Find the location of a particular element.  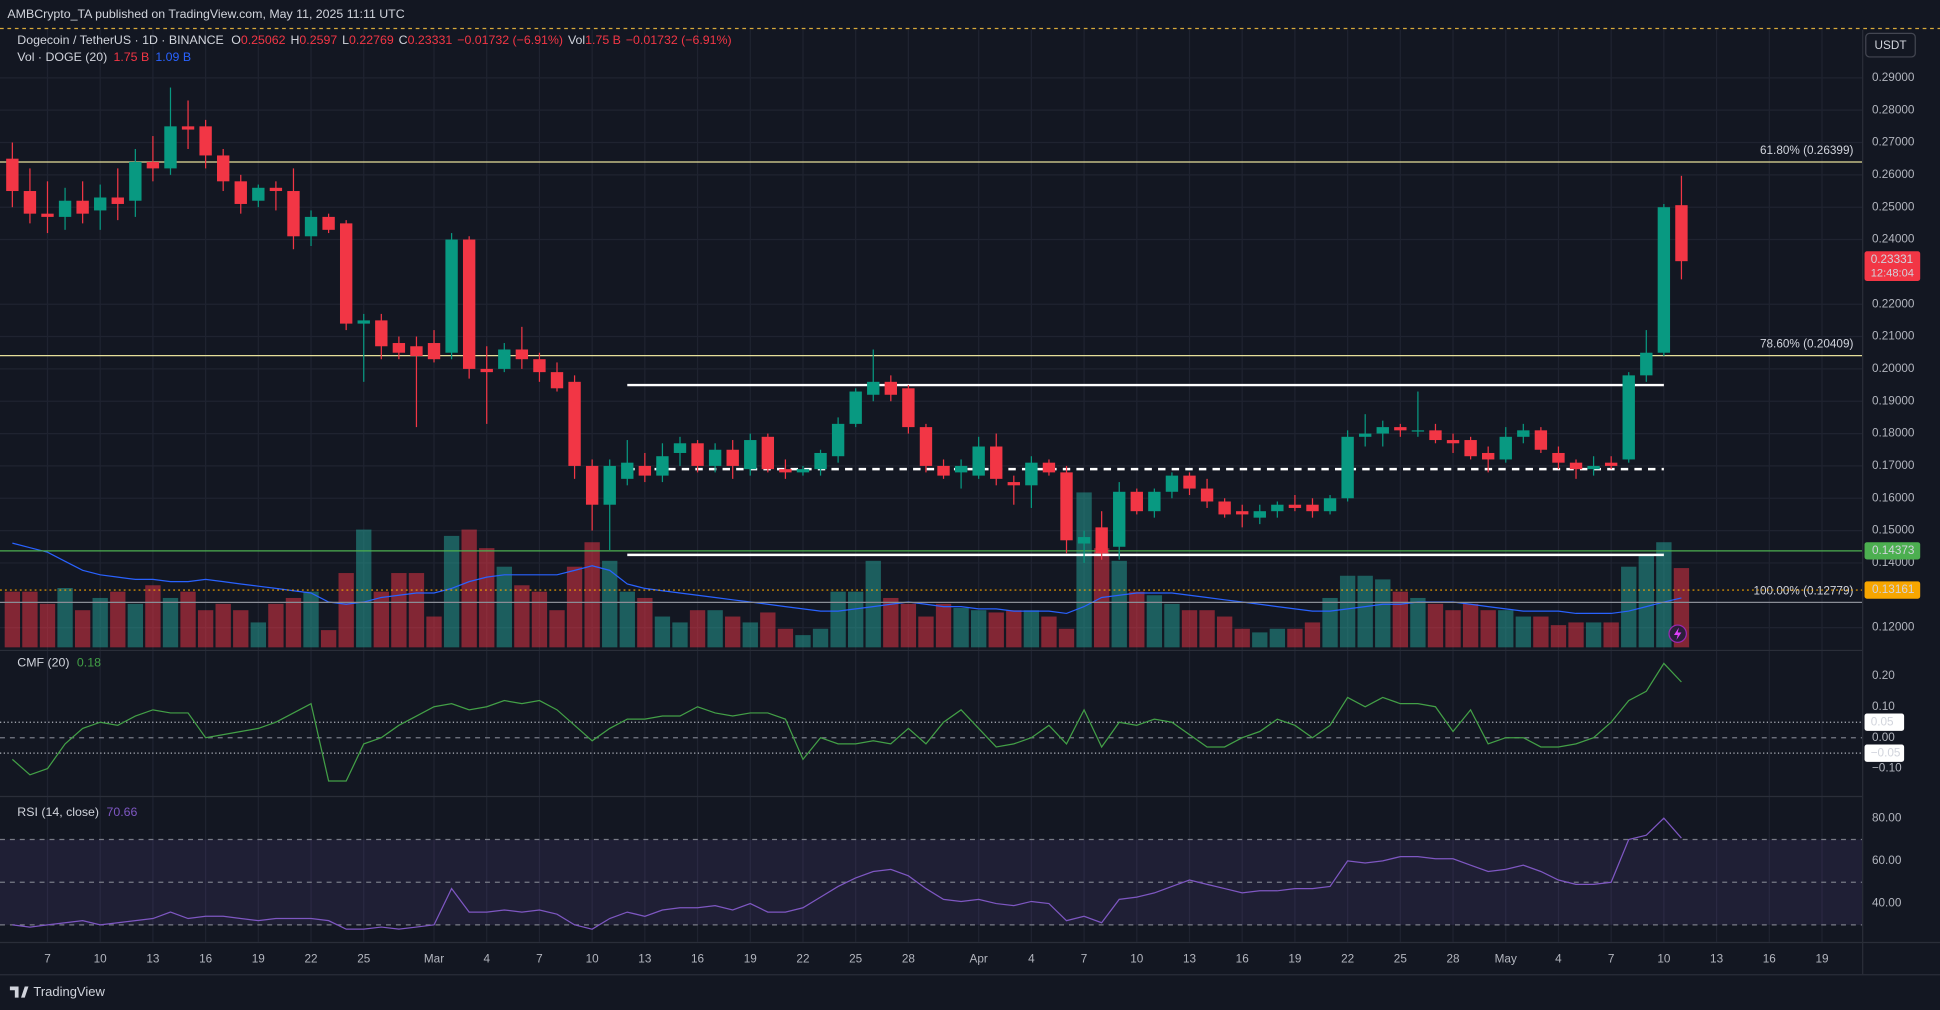

y-tick-label: 0.19000 is located at coordinates (1893, 400).